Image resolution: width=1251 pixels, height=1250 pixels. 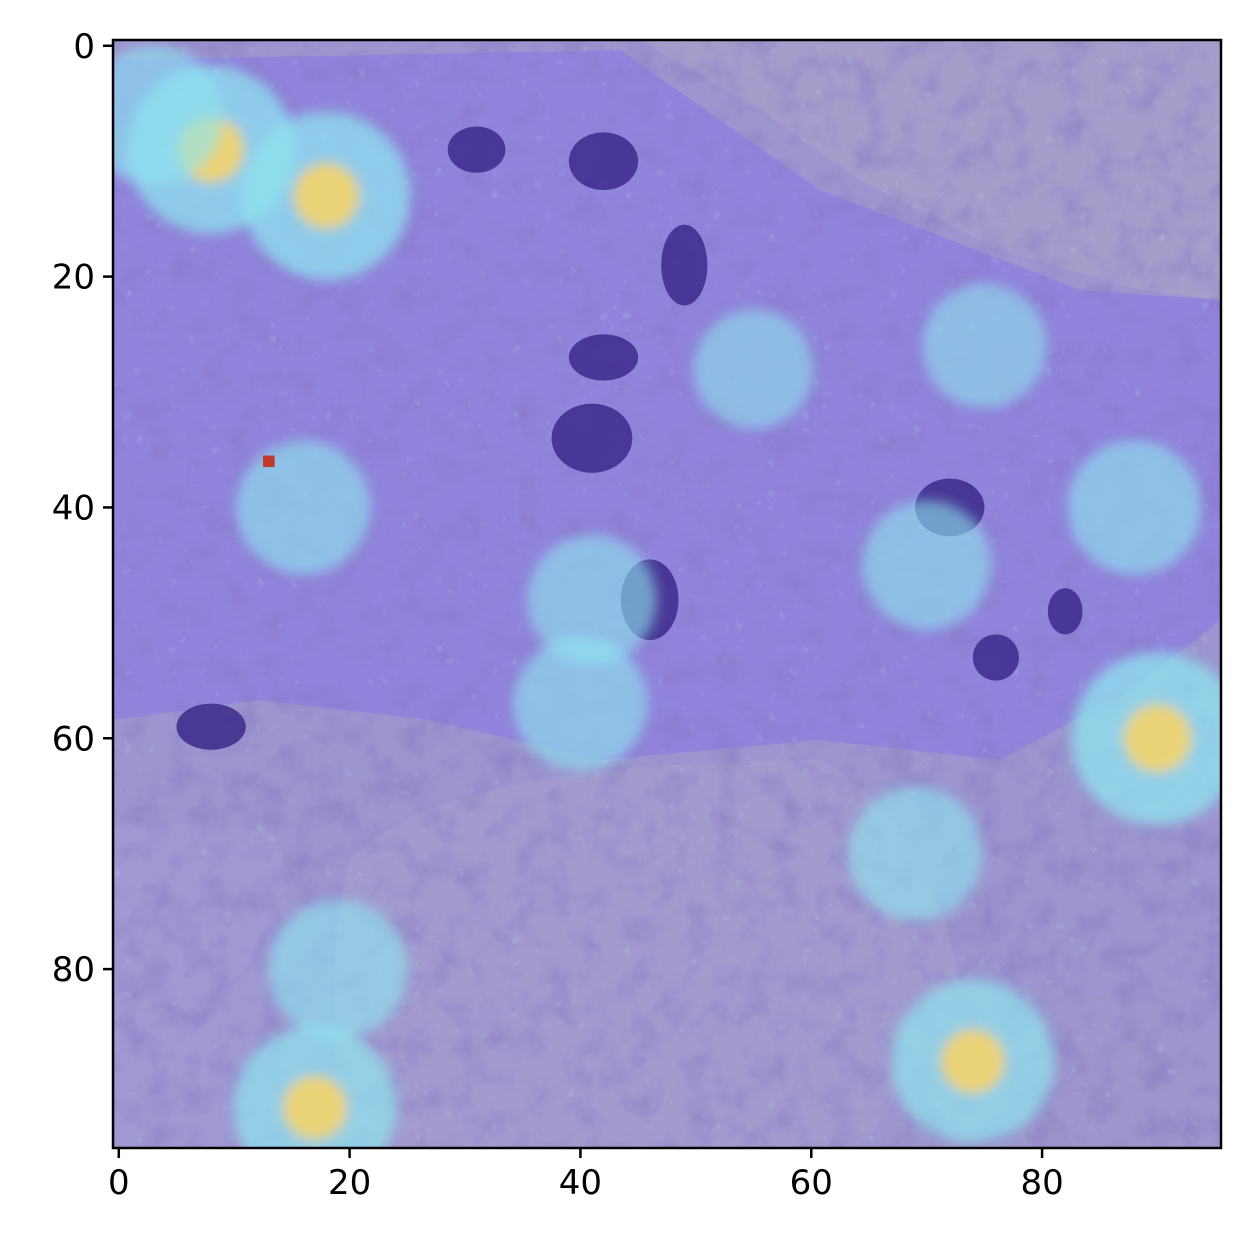 I want to click on y-tick-label-40: 40, so click(x=73, y=508).